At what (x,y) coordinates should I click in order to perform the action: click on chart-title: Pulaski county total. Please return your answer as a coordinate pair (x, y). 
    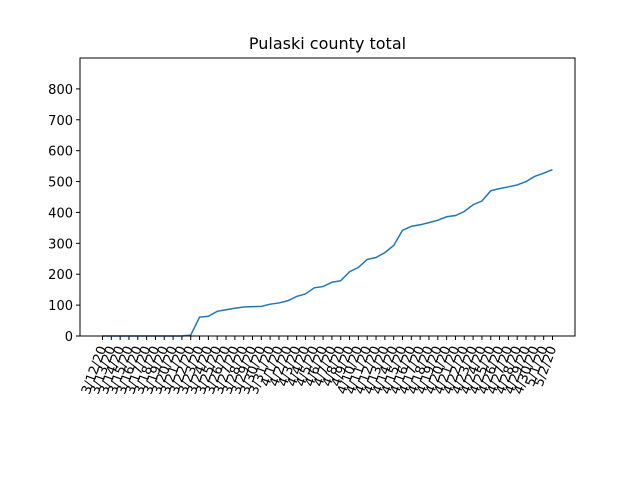
    Looking at the image, I should click on (327, 43).